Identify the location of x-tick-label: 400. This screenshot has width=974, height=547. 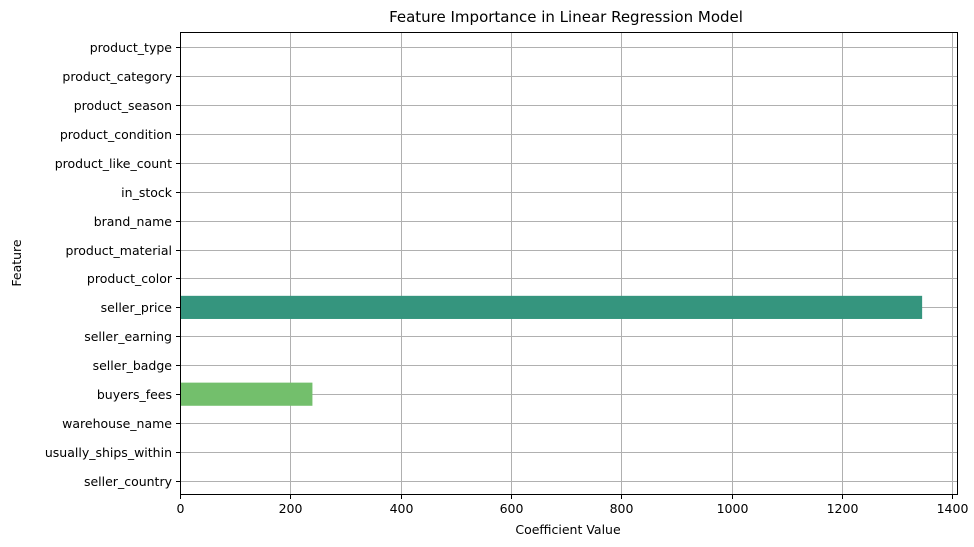
(402, 508).